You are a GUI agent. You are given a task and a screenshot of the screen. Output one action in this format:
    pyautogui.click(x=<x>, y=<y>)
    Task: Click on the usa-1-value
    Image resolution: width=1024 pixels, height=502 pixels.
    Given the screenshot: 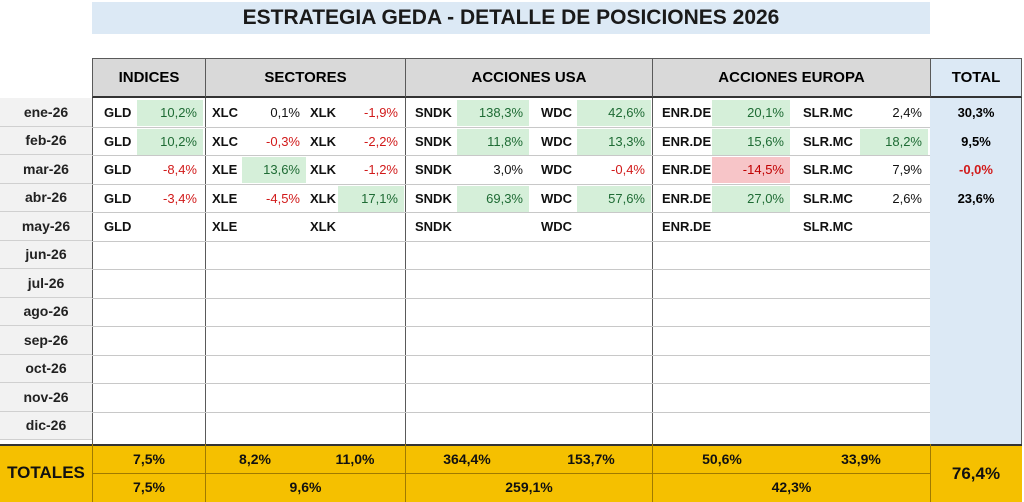 What is the action you would take?
    pyautogui.click(x=493, y=227)
    